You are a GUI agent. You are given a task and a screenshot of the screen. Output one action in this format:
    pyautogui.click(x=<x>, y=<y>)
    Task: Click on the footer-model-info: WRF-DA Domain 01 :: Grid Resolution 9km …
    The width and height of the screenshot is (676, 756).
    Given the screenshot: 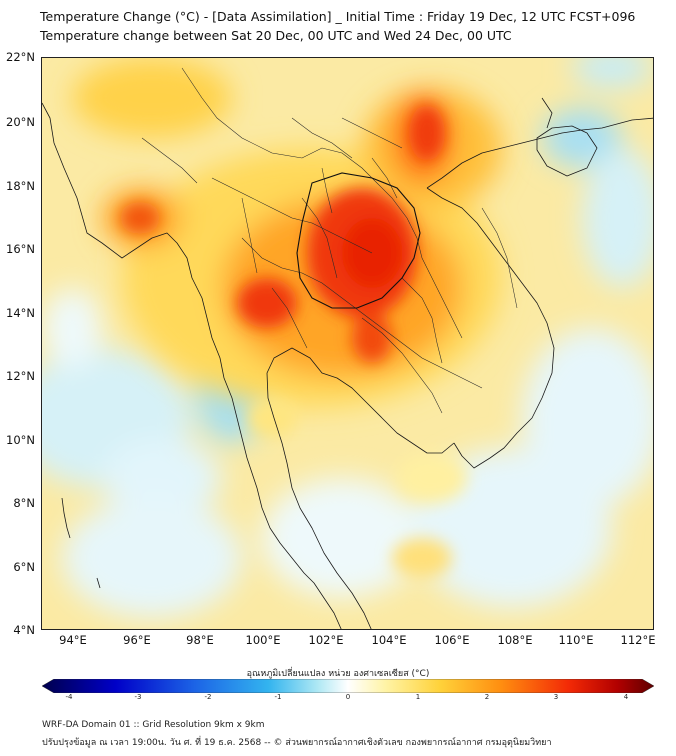 What is the action you would take?
    pyautogui.click(x=153, y=725)
    